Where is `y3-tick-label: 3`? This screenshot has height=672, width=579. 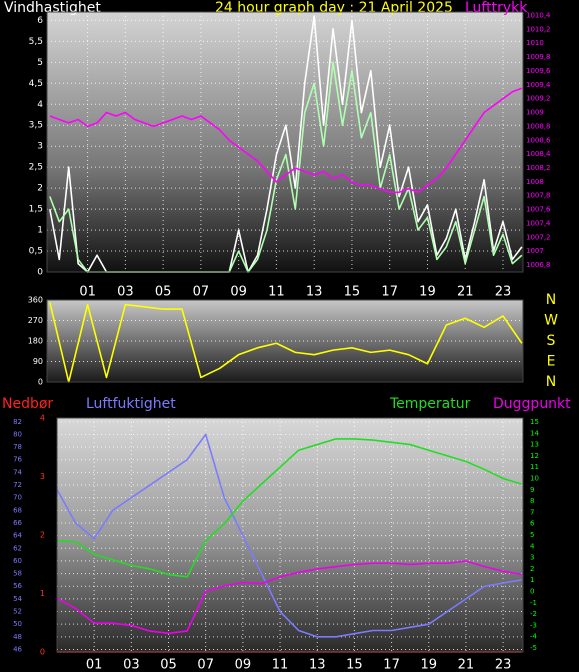 y3-tick-label: 3 is located at coordinates (42, 476).